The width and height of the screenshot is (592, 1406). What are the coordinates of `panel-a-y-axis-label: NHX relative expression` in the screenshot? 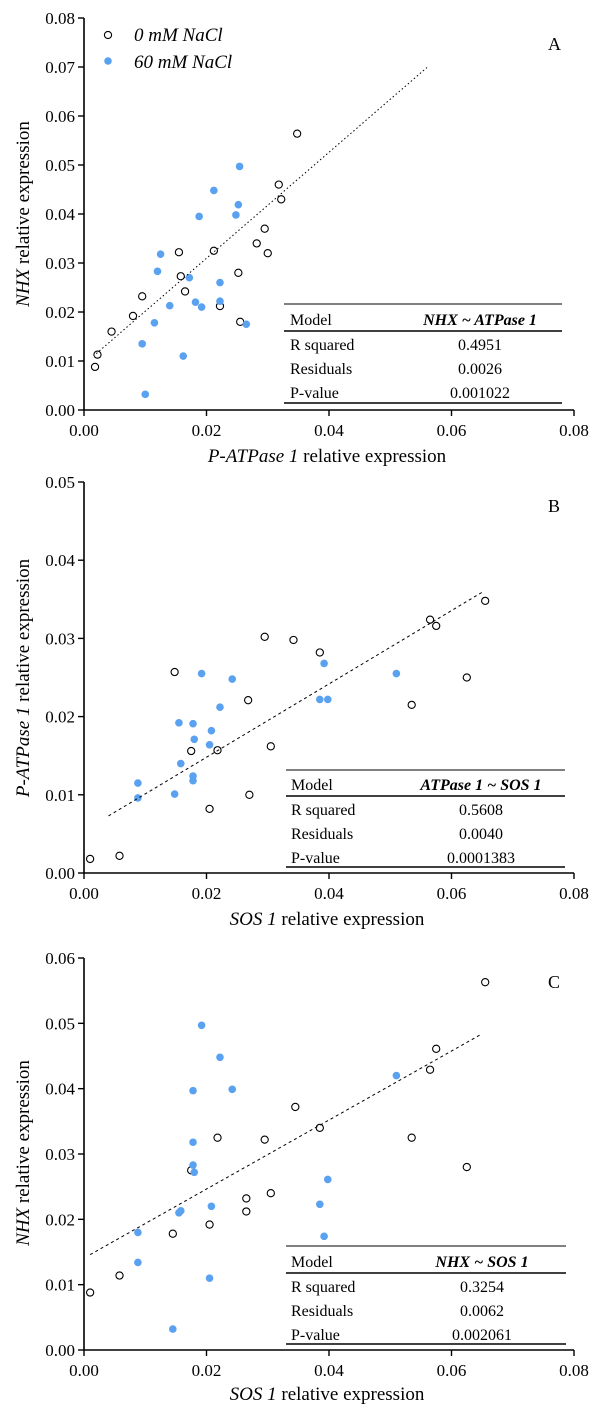 It's located at (23, 214).